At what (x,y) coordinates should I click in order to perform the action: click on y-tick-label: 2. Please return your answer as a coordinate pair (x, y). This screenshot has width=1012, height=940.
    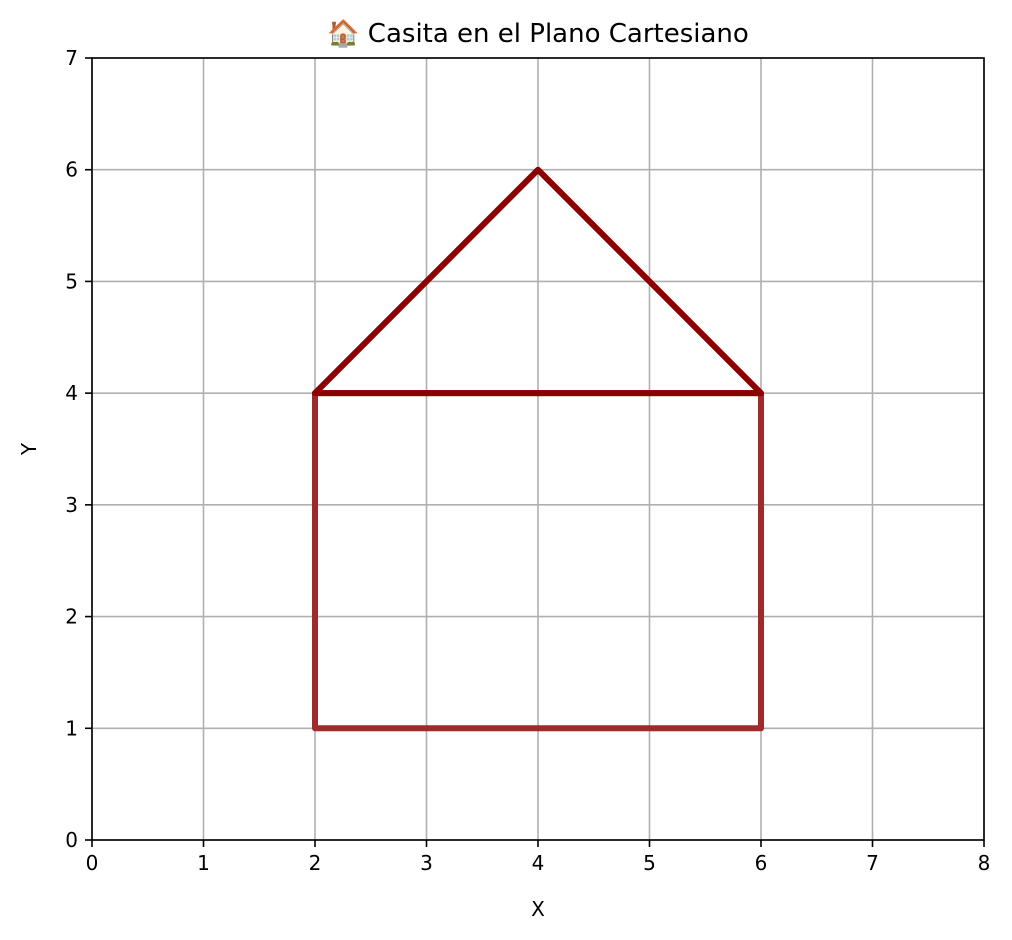
    Looking at the image, I should click on (71, 617).